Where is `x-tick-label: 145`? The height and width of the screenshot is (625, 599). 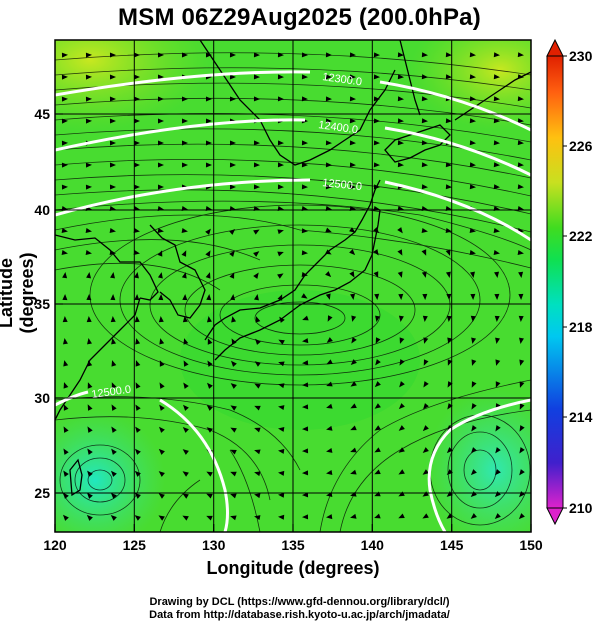
x-tick-label: 145 is located at coordinates (452, 545).